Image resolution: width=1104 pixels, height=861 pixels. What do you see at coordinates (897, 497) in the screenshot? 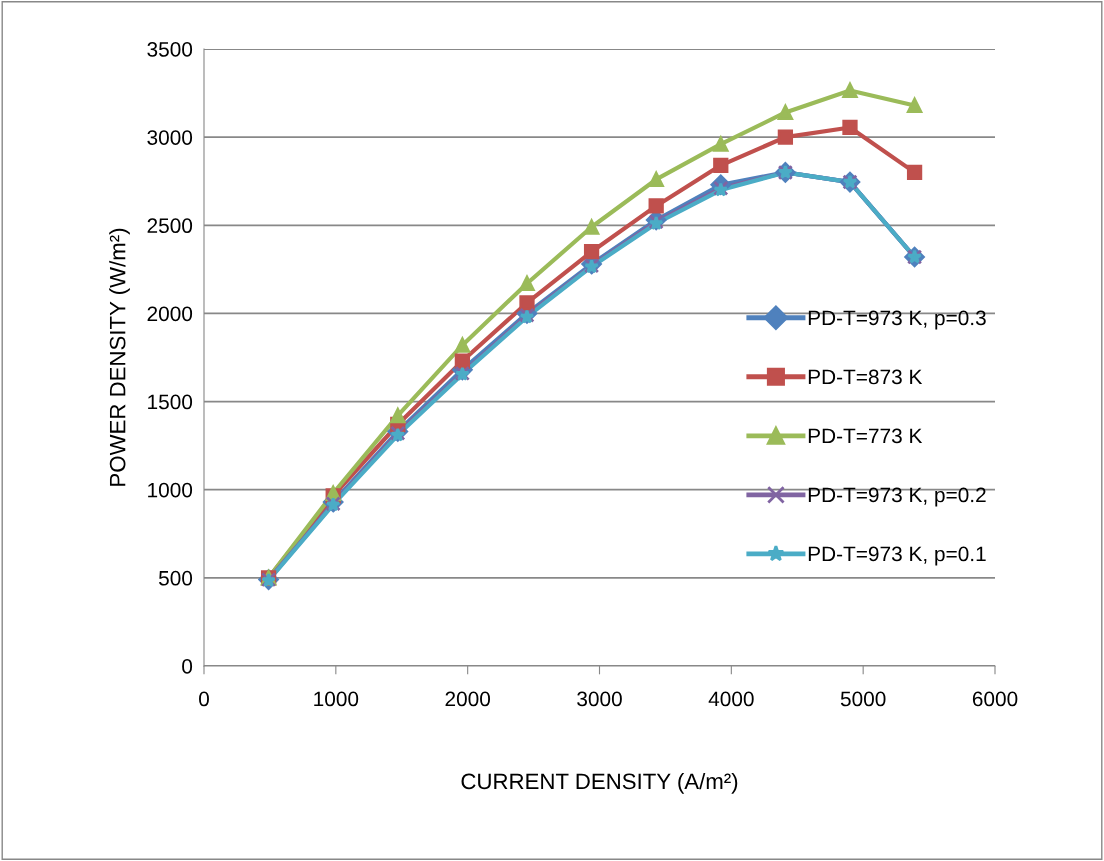
I see `legend-label: PD-T=973 K, p=0.2` at bounding box center [897, 497].